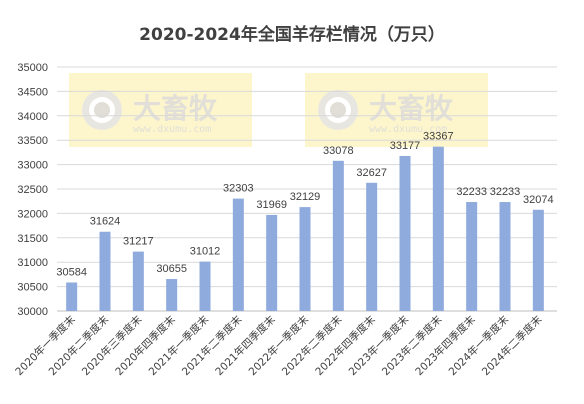 The image size is (584, 404). I want to click on y-tick-label: 30000, so click(32, 312).